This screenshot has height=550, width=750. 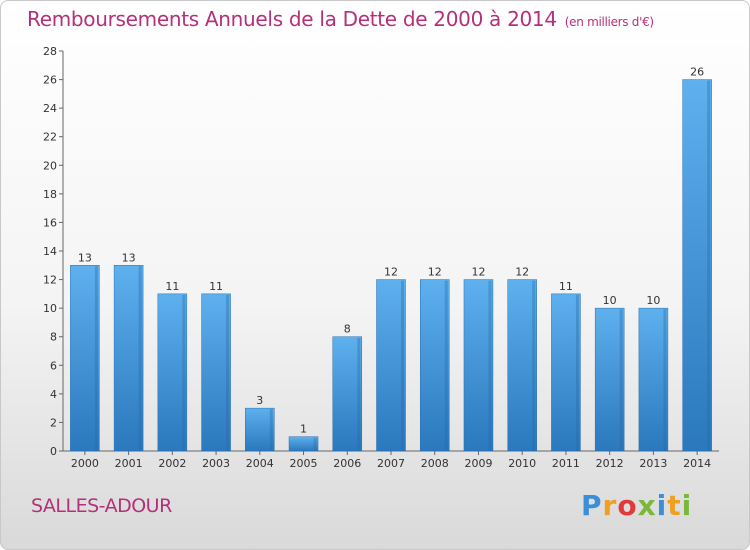 What do you see at coordinates (172, 463) in the screenshot?
I see `x-tick-label: 2002` at bounding box center [172, 463].